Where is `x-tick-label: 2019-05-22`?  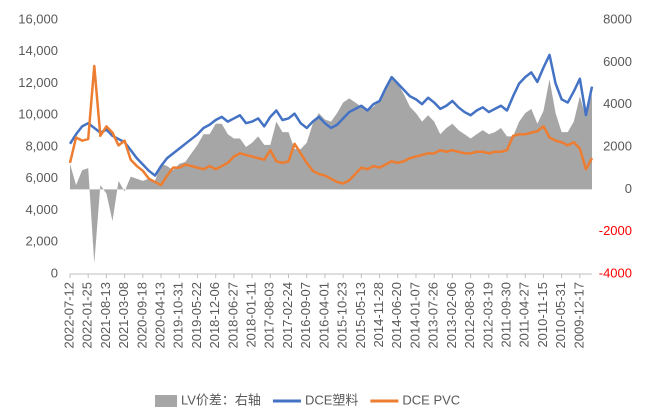
x-tick-label: 2019-05-22 is located at coordinates (196, 315).